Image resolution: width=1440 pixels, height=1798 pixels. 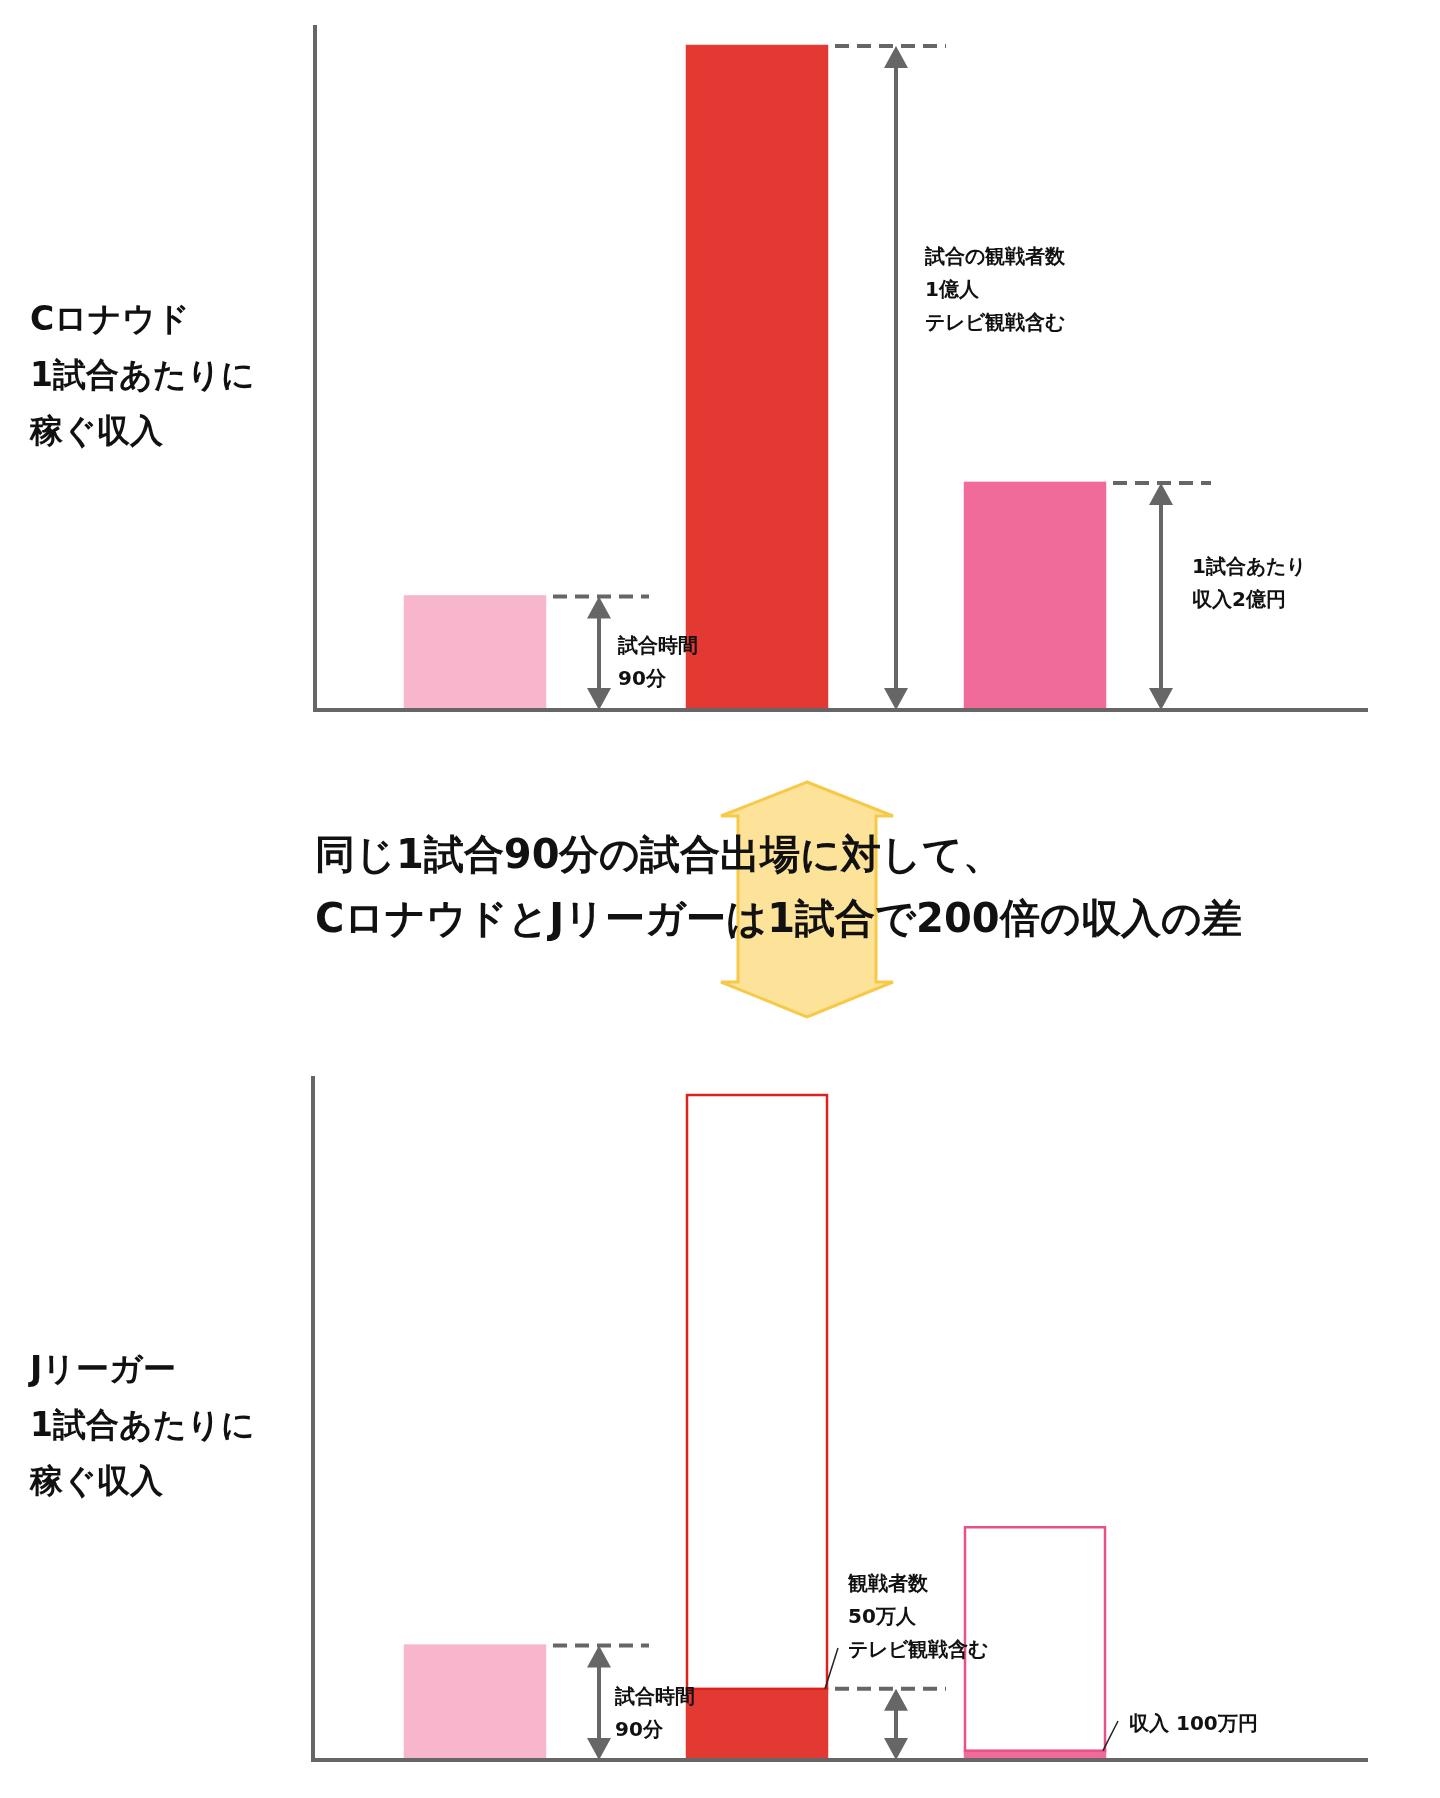 What do you see at coordinates (888, 1583) in the screenshot?
I see `annotation: 観戦者数` at bounding box center [888, 1583].